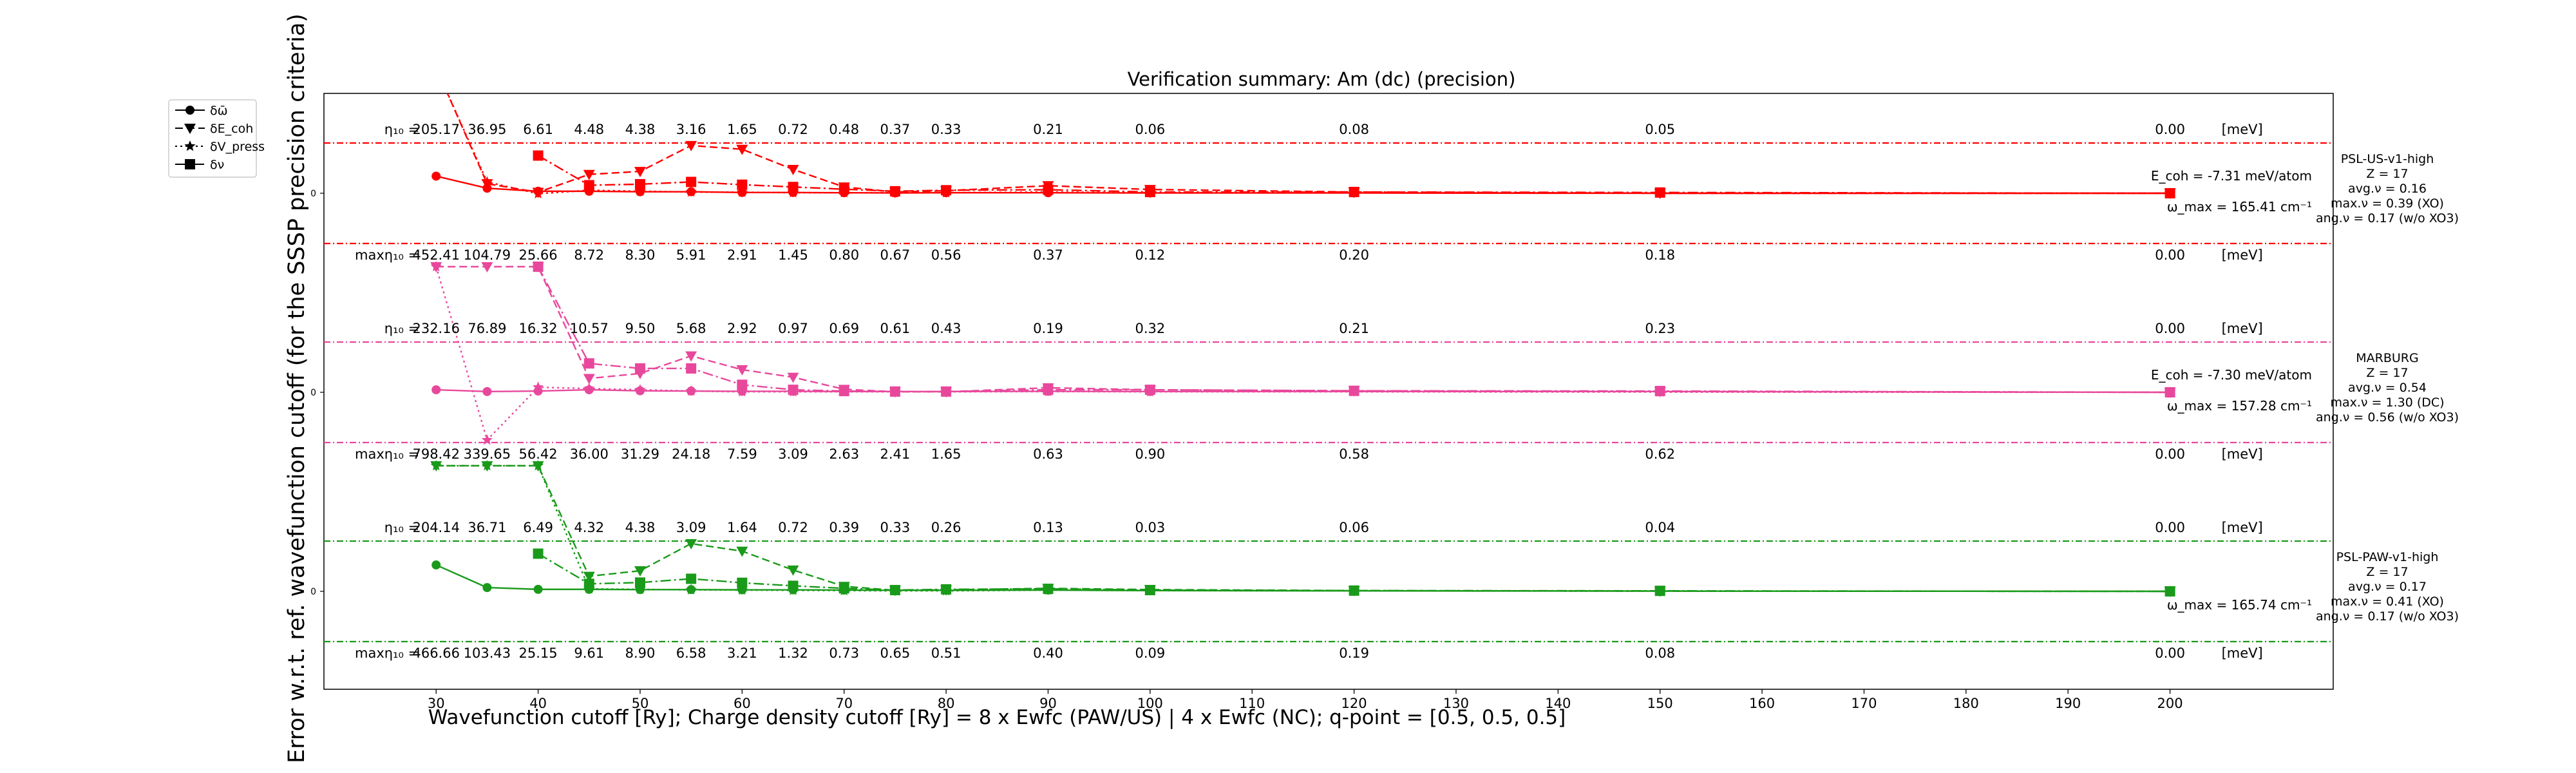 The image size is (2576, 773). I want to click on eta-value: 3.16, so click(691, 129).